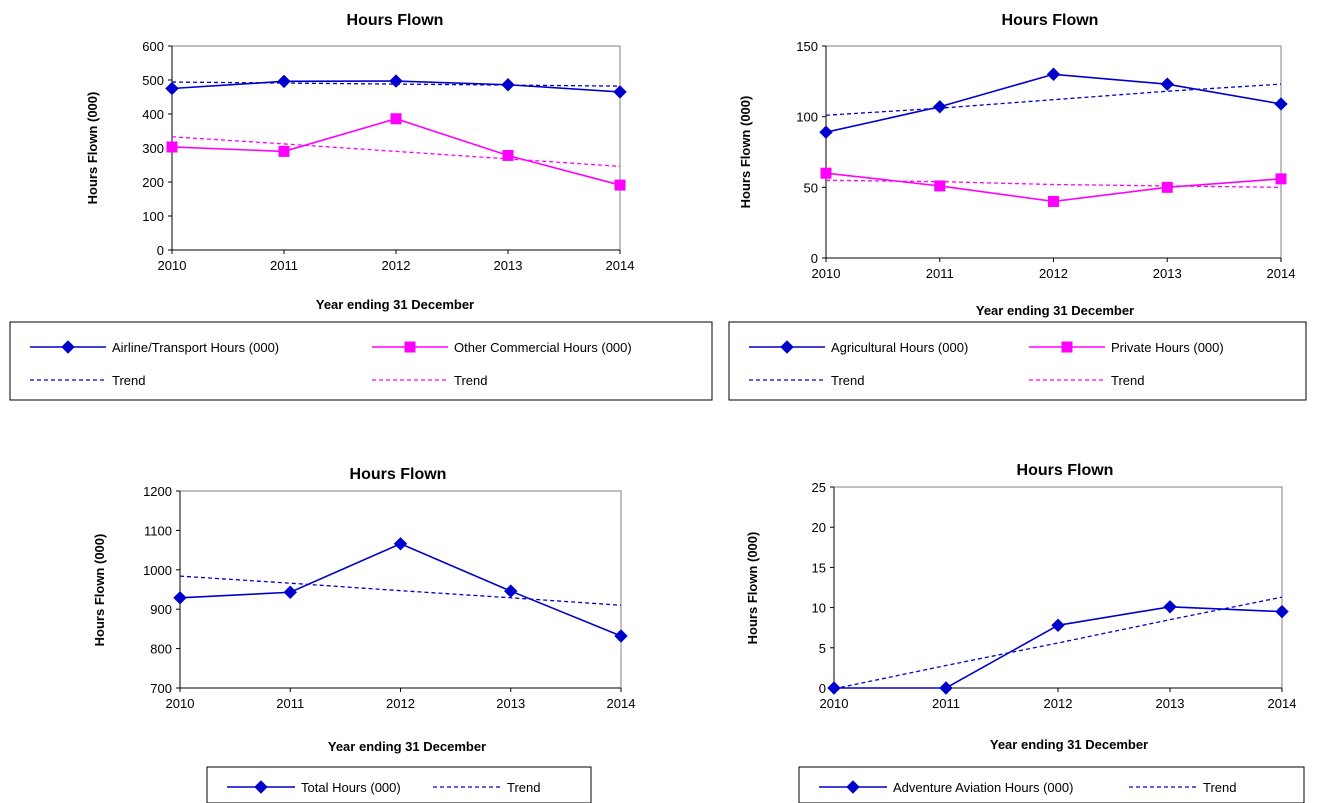  I want to click on y-tick-label: 50, so click(811, 187).